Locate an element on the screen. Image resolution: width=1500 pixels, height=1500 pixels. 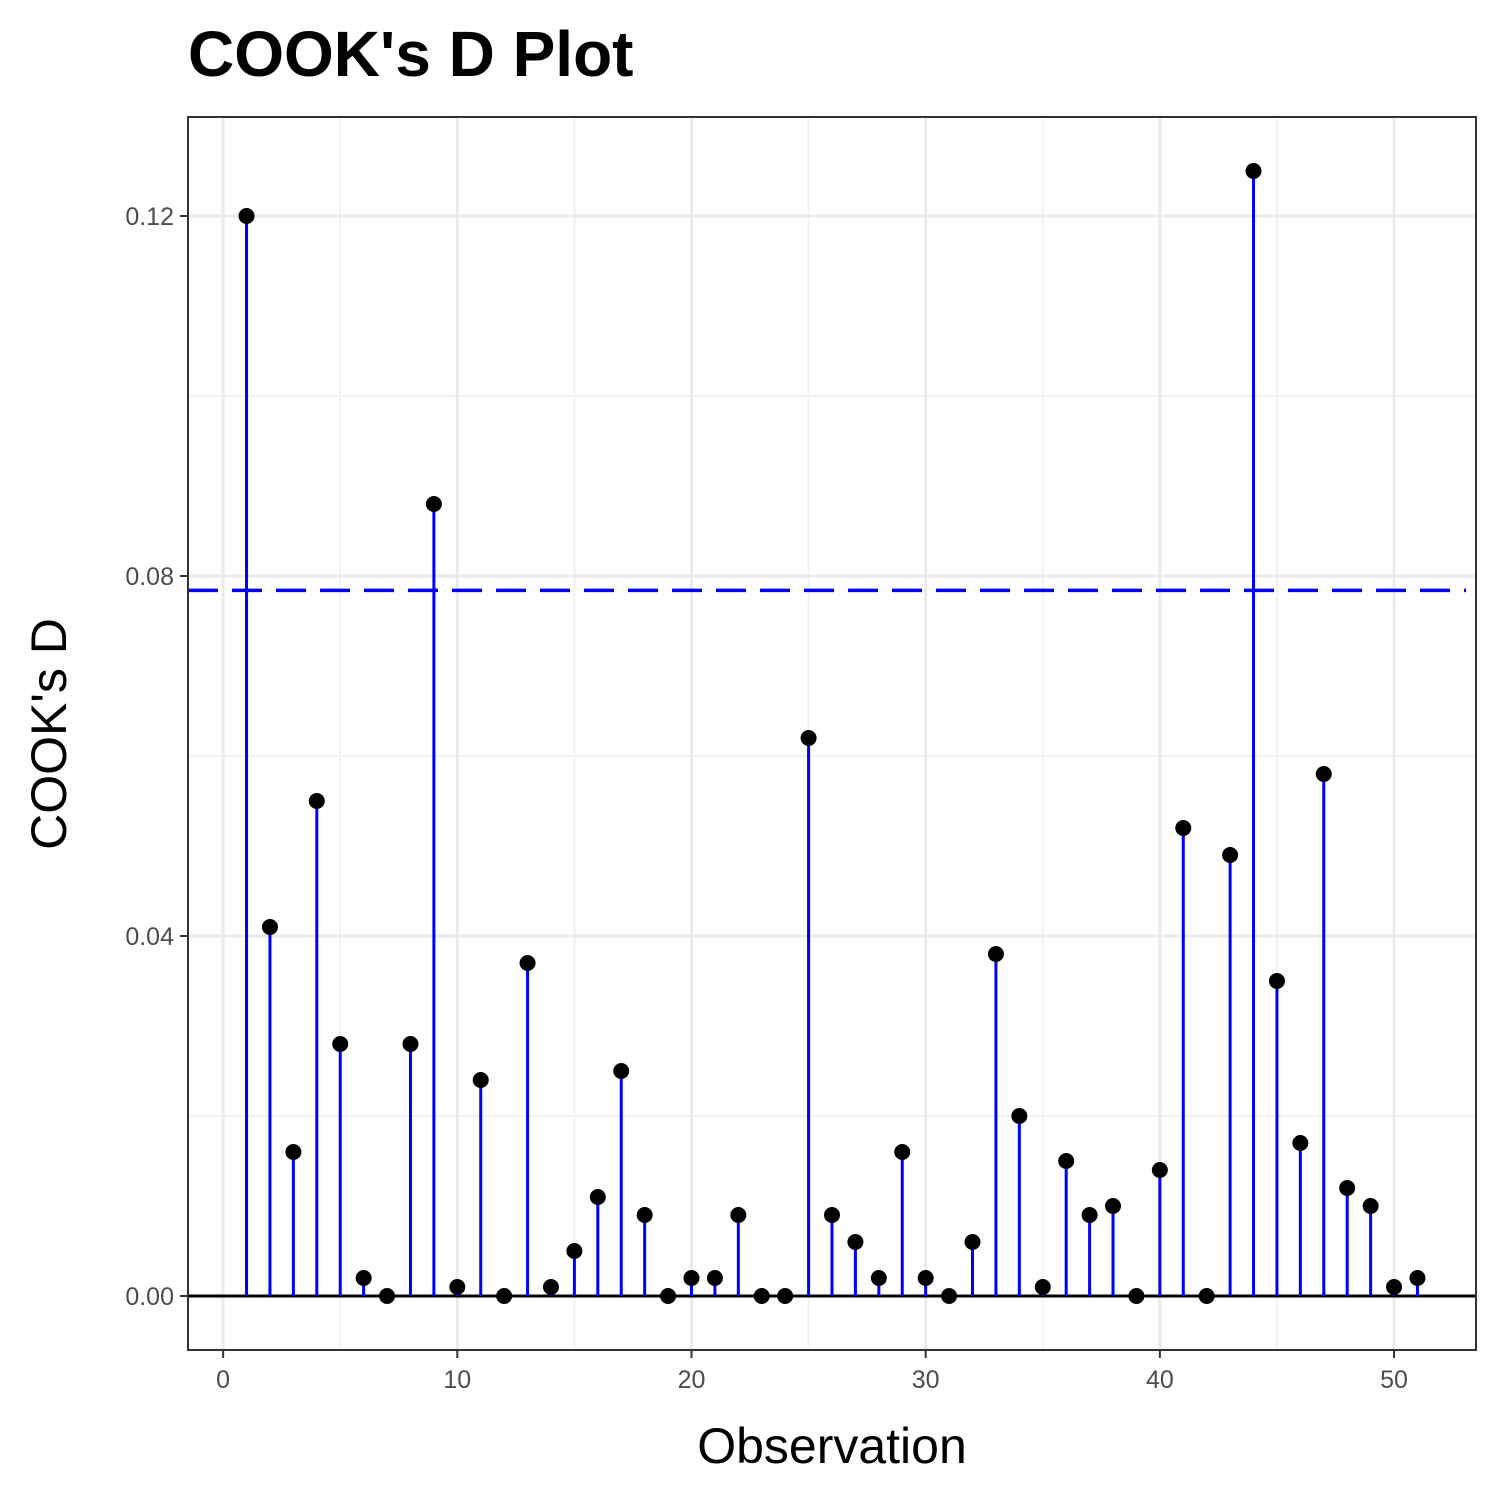
y-axis-title: COOK's D is located at coordinates (49, 734).